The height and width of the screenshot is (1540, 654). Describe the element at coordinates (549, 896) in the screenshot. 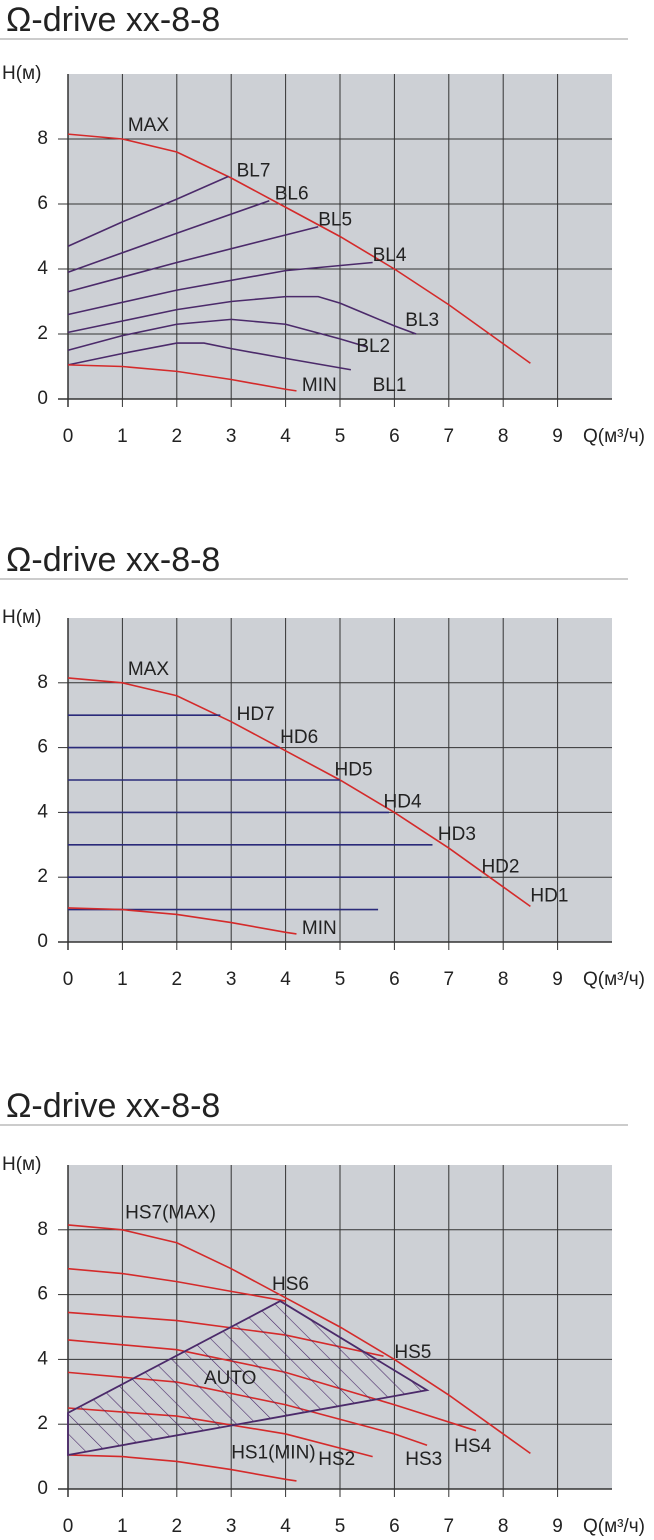

I see `curve-label: HD1` at that location.